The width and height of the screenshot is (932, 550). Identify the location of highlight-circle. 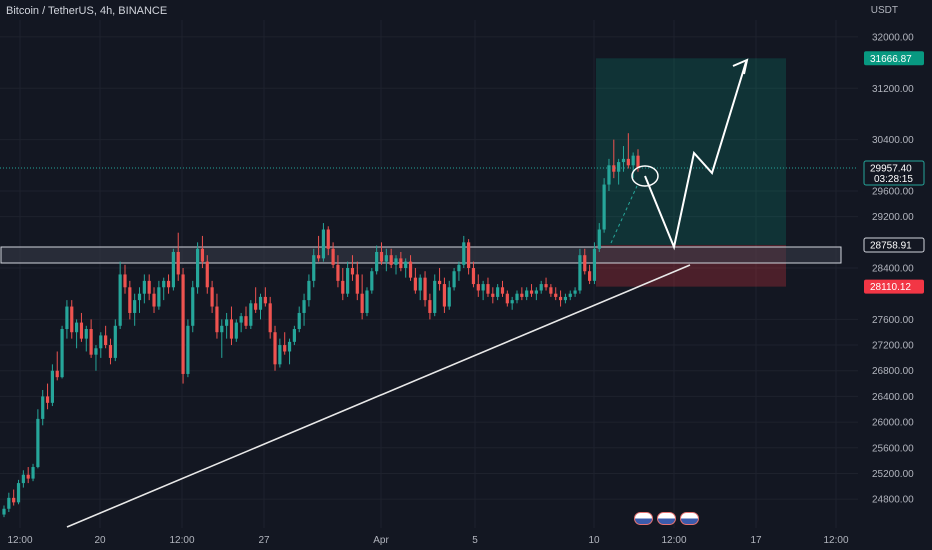
(645, 176).